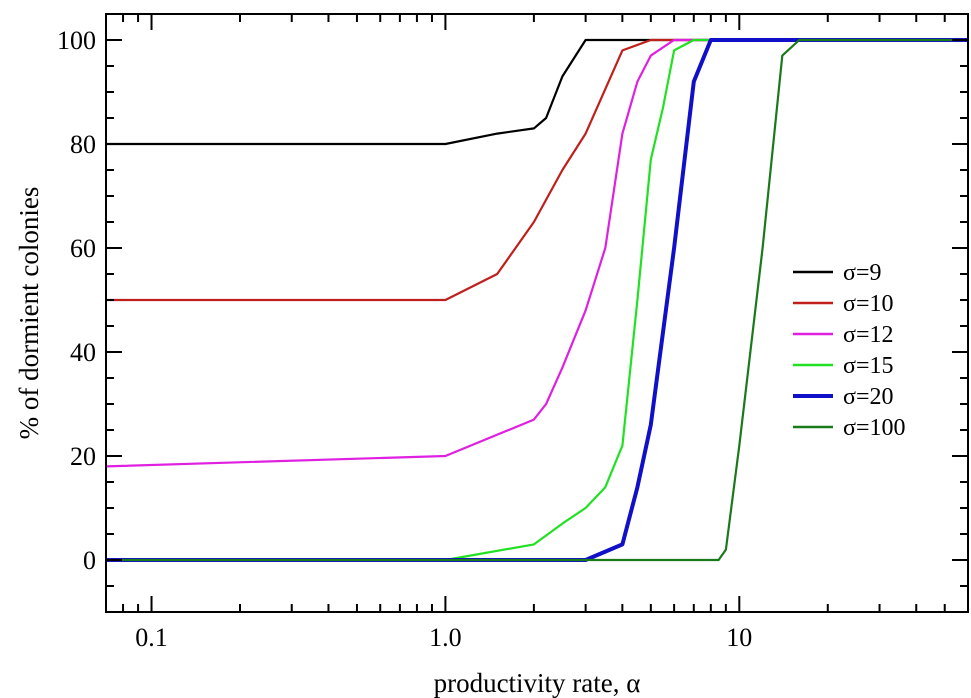  Describe the element at coordinates (83, 456) in the screenshot. I see `y-tick-label: 20` at that location.